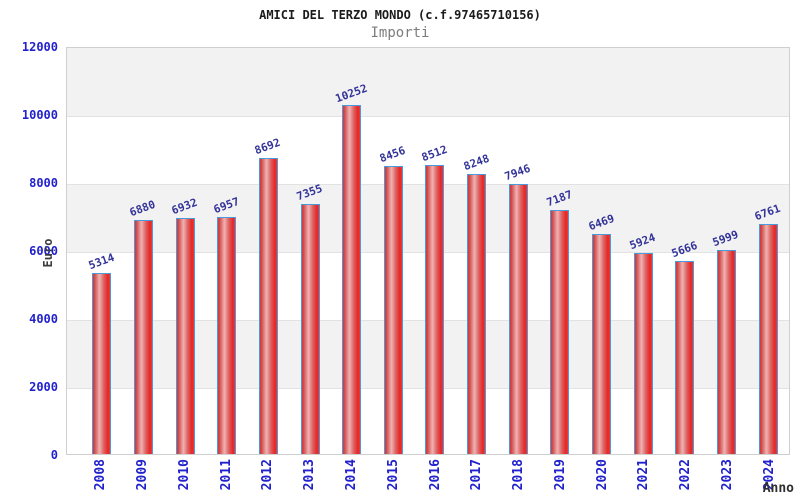  I want to click on bar-2009, so click(143, 337).